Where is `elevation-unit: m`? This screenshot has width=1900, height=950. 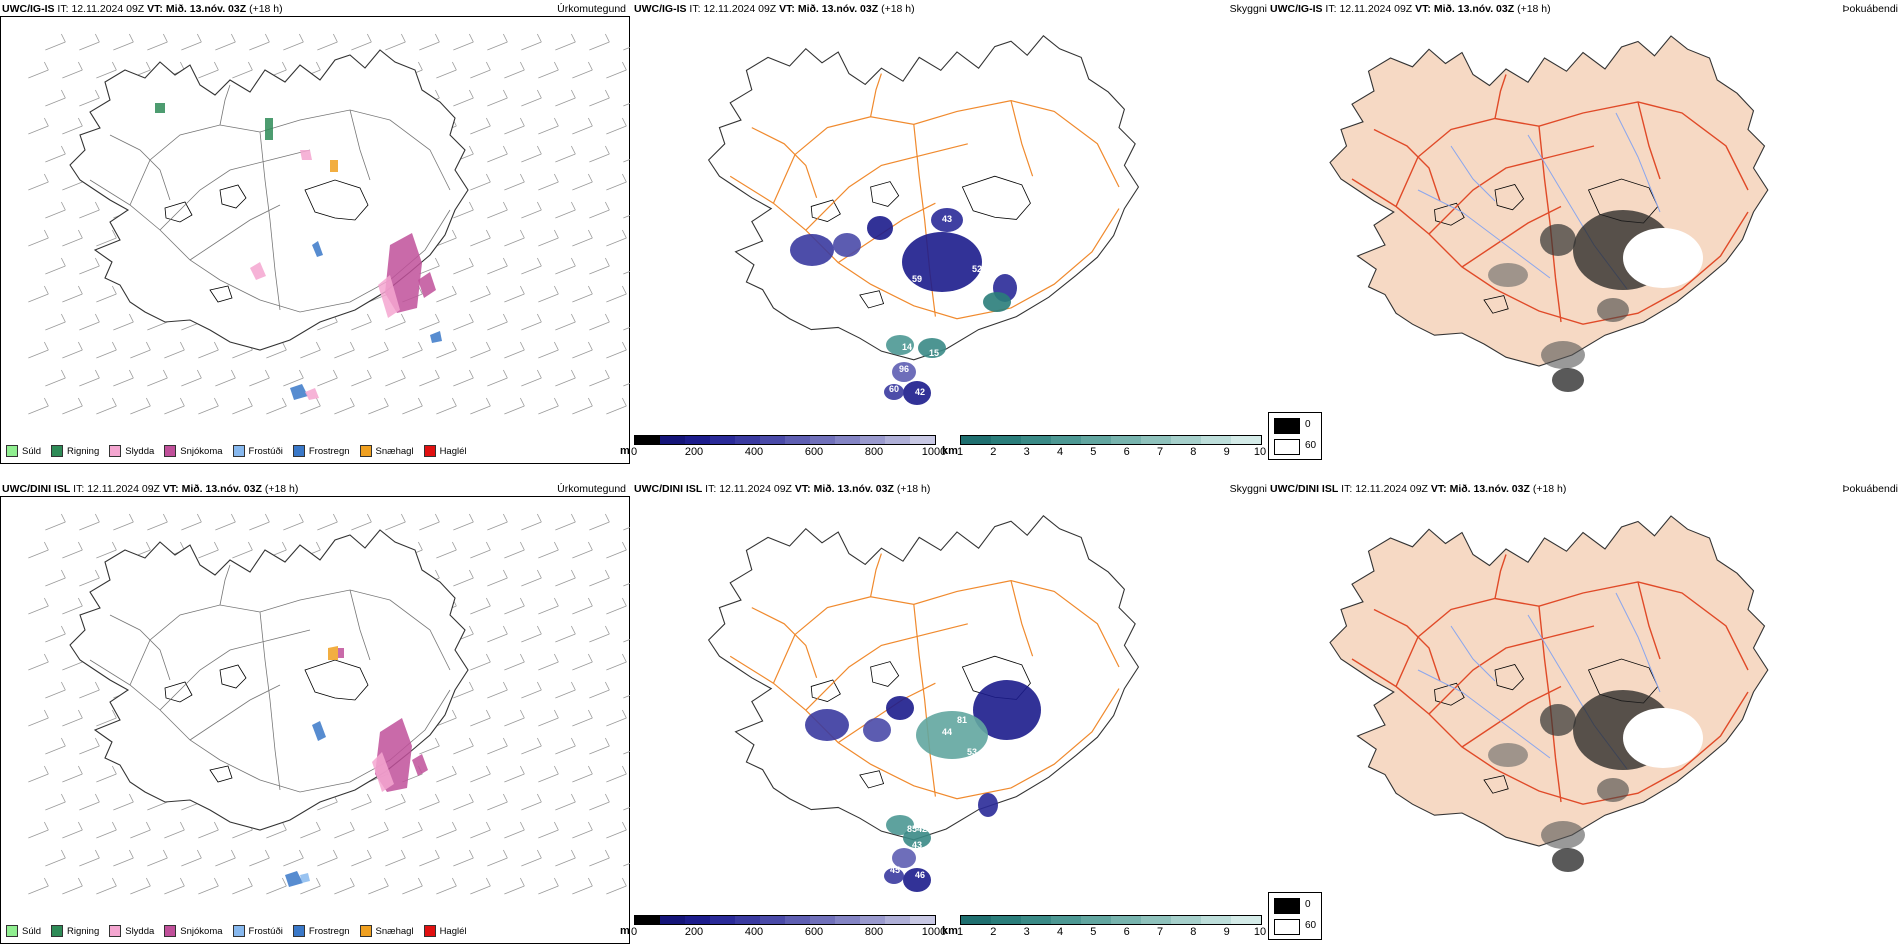
elevation-unit: m is located at coordinates (625, 931).